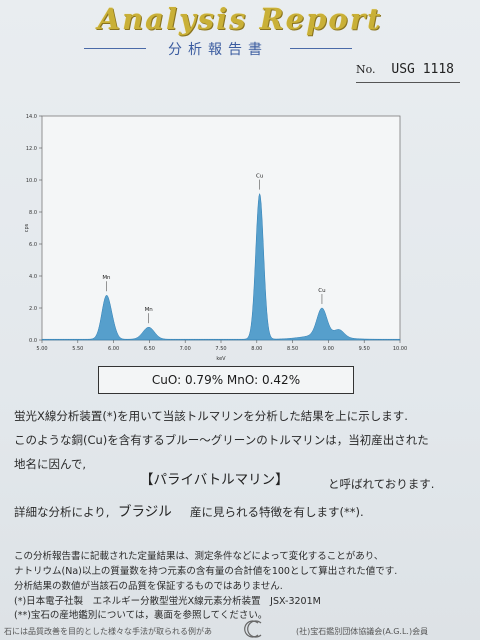 The height and width of the screenshot is (640, 480). What do you see at coordinates (31, 117) in the screenshot?
I see `y-tick-label: 14.0` at bounding box center [31, 117].